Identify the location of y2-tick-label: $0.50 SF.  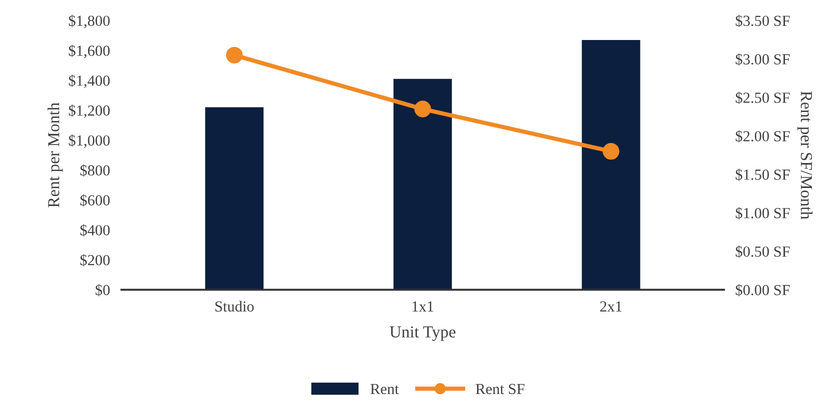
(763, 252).